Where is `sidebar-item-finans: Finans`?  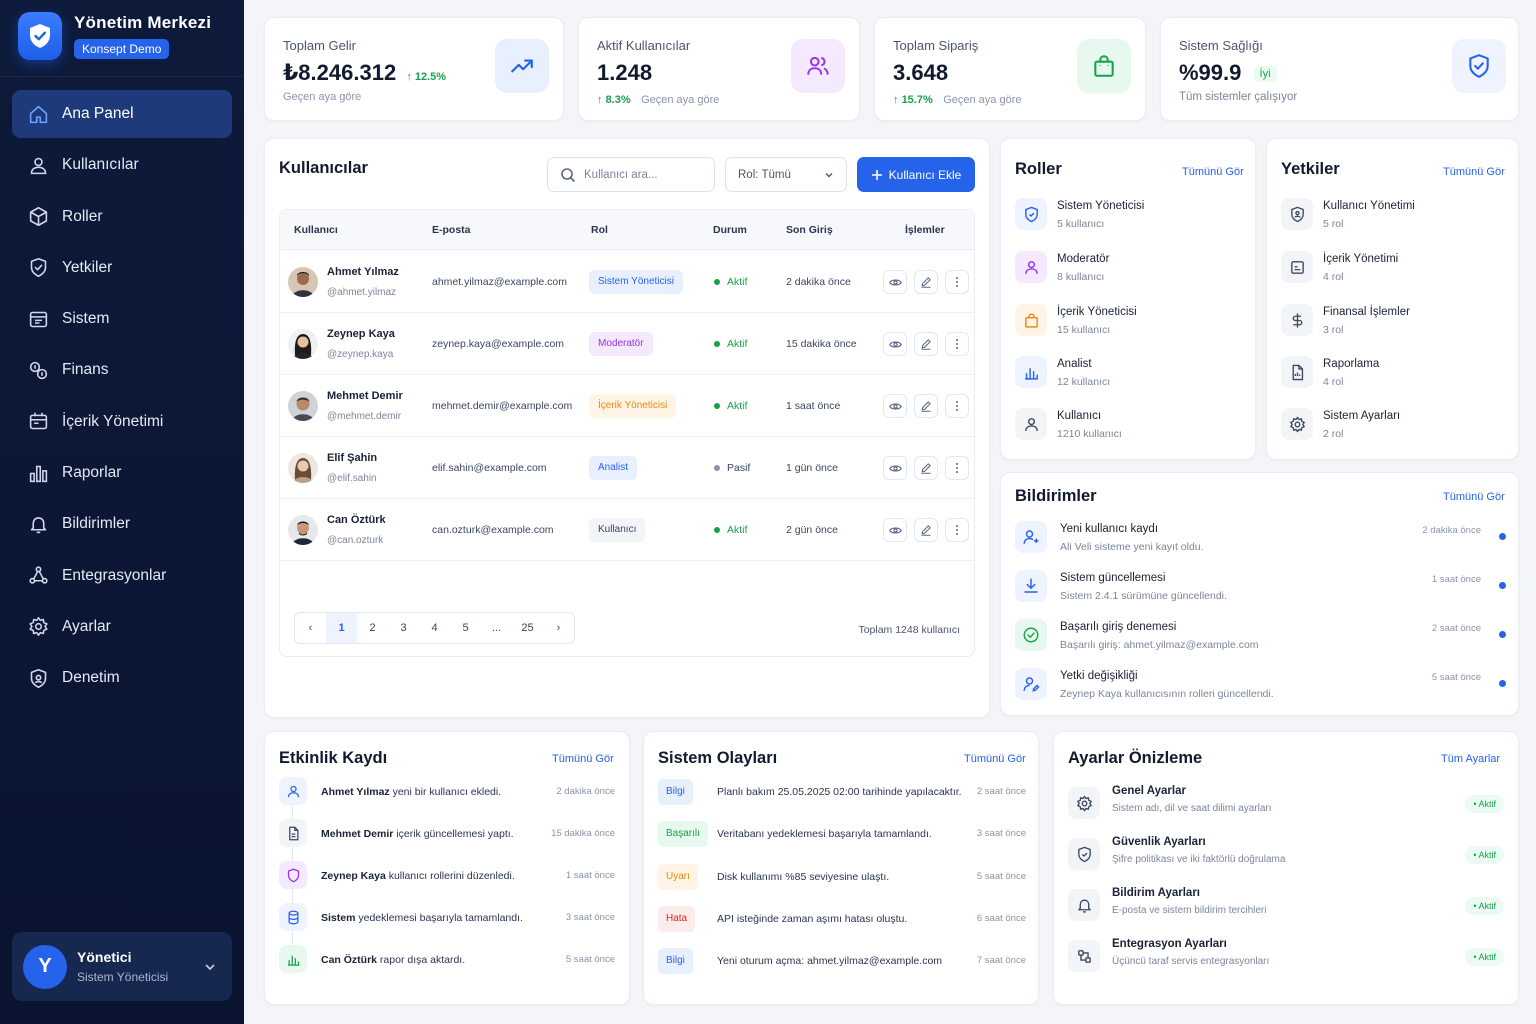 sidebar-item-finans: Finans is located at coordinates (122, 370).